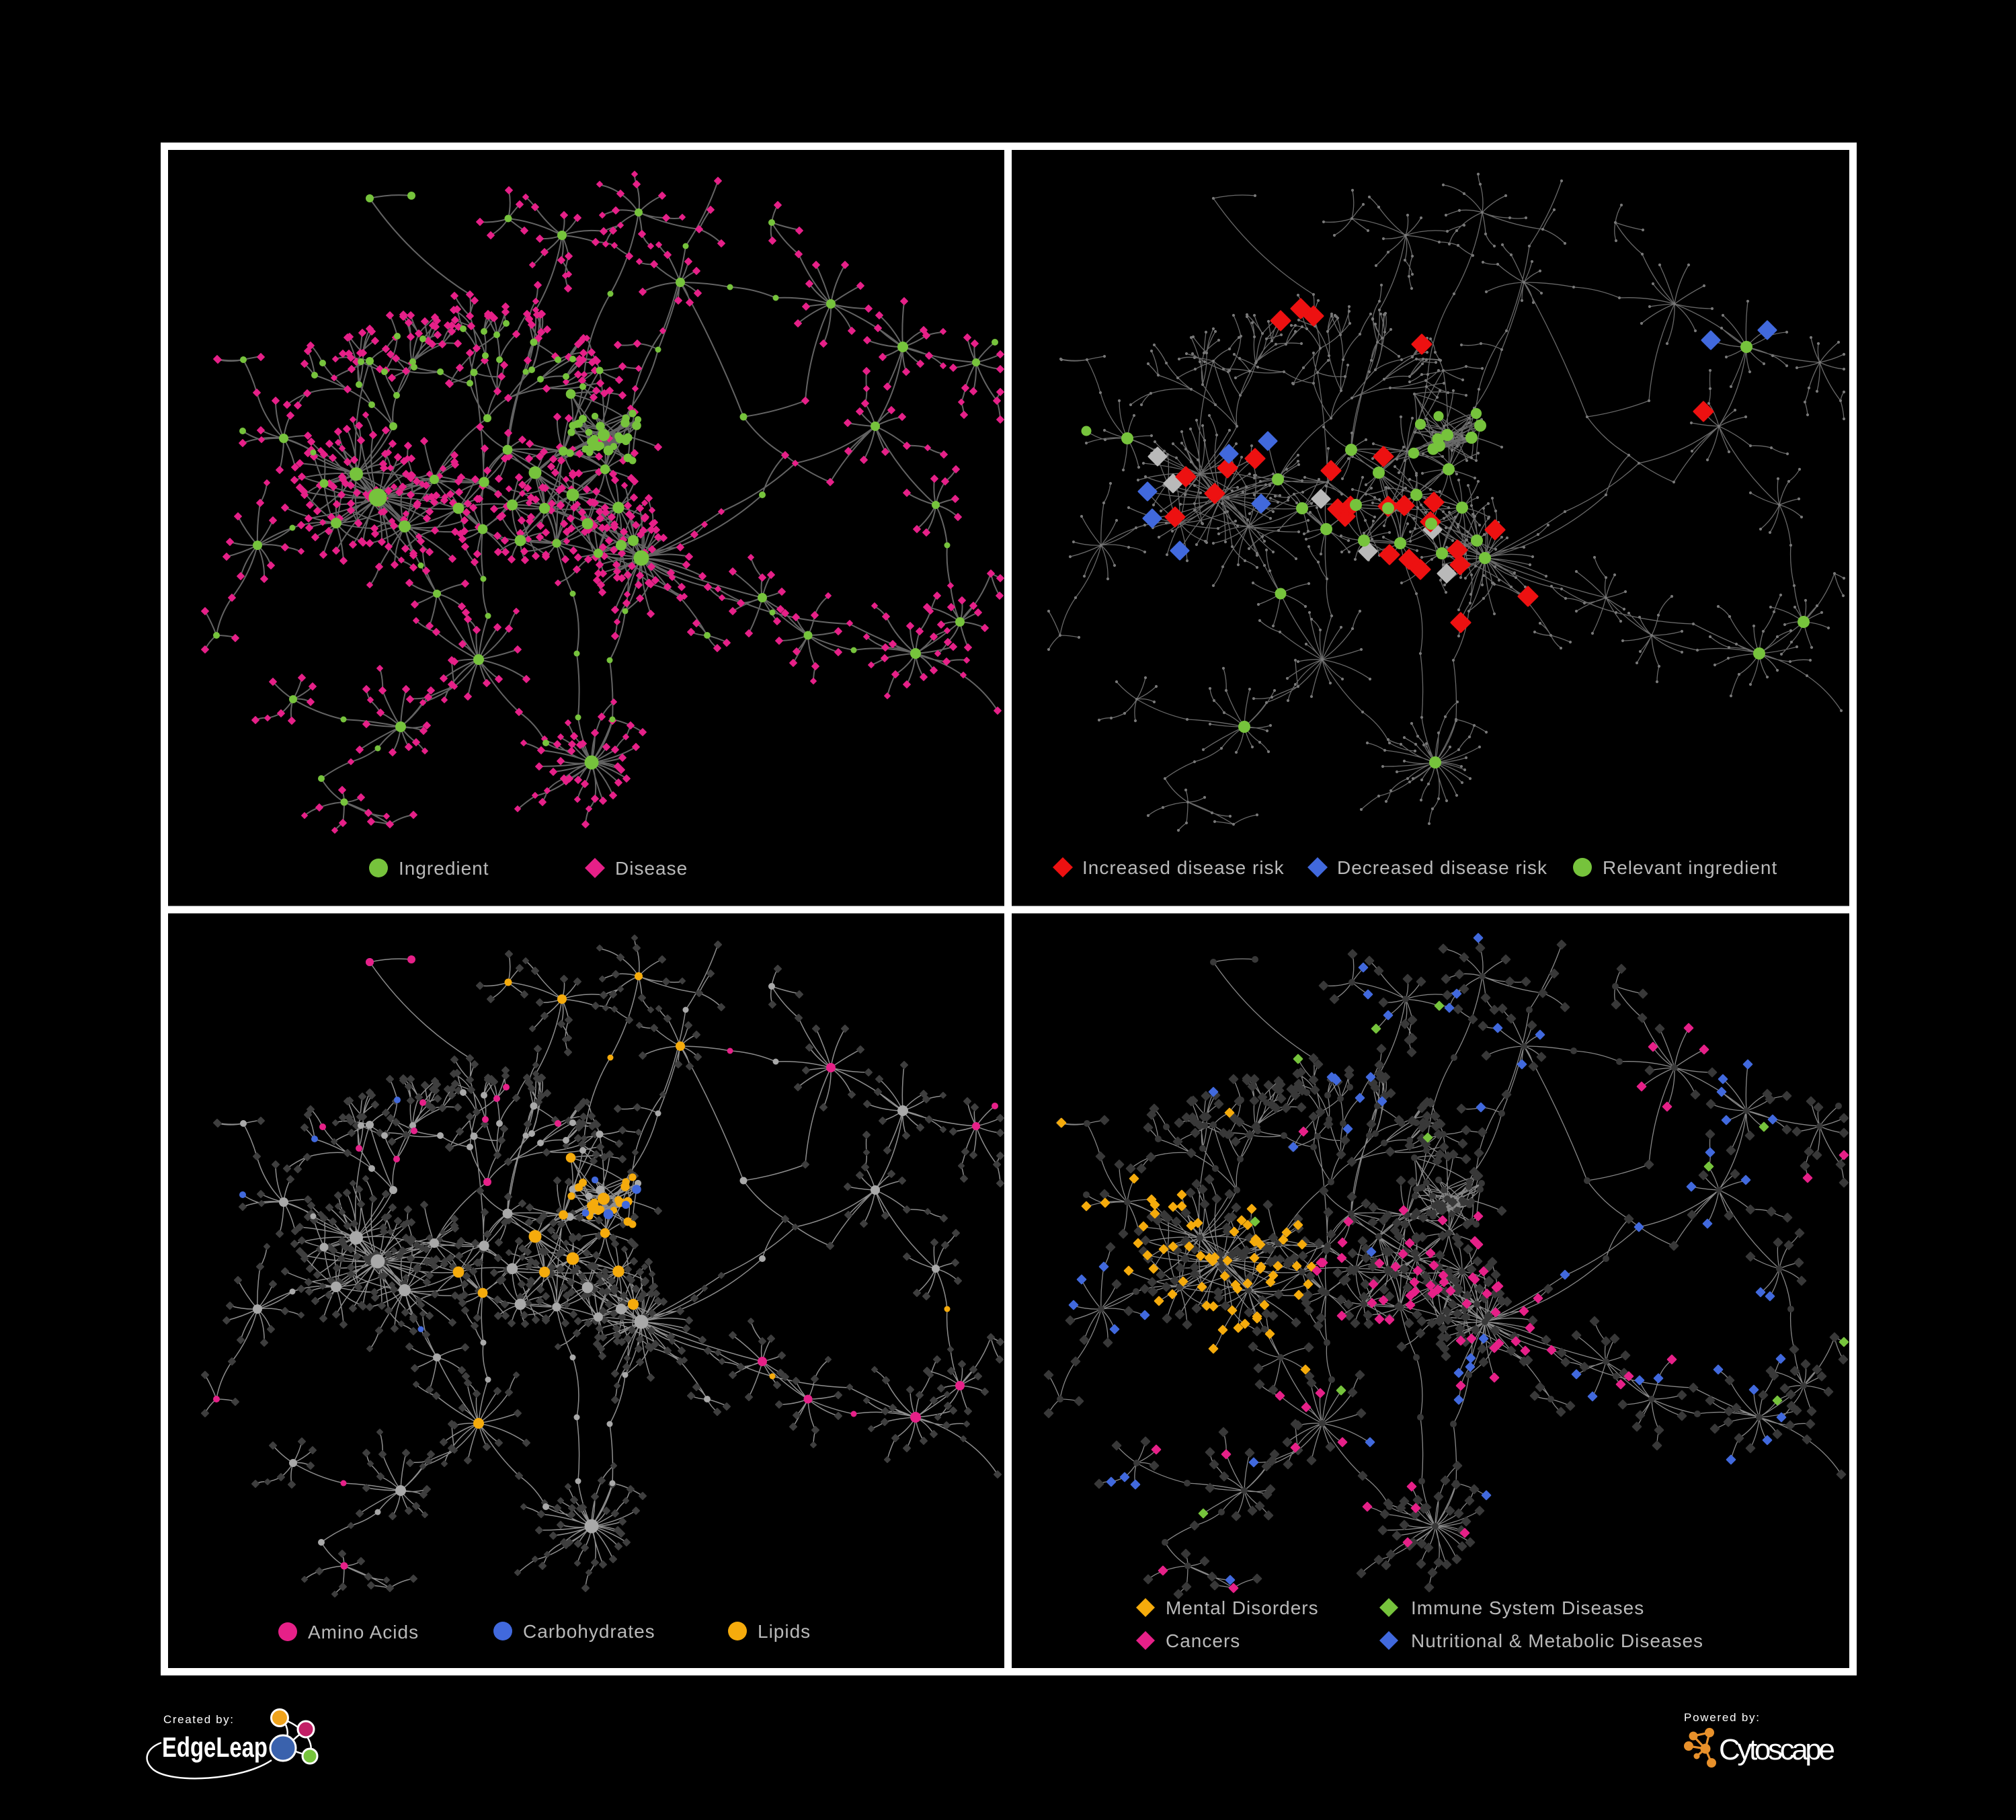 The height and width of the screenshot is (1820, 2016). I want to click on svg-text:Nutritional & Metabolic Diseas: Nutritional & Metabolic Diseases, so click(1557, 1640).